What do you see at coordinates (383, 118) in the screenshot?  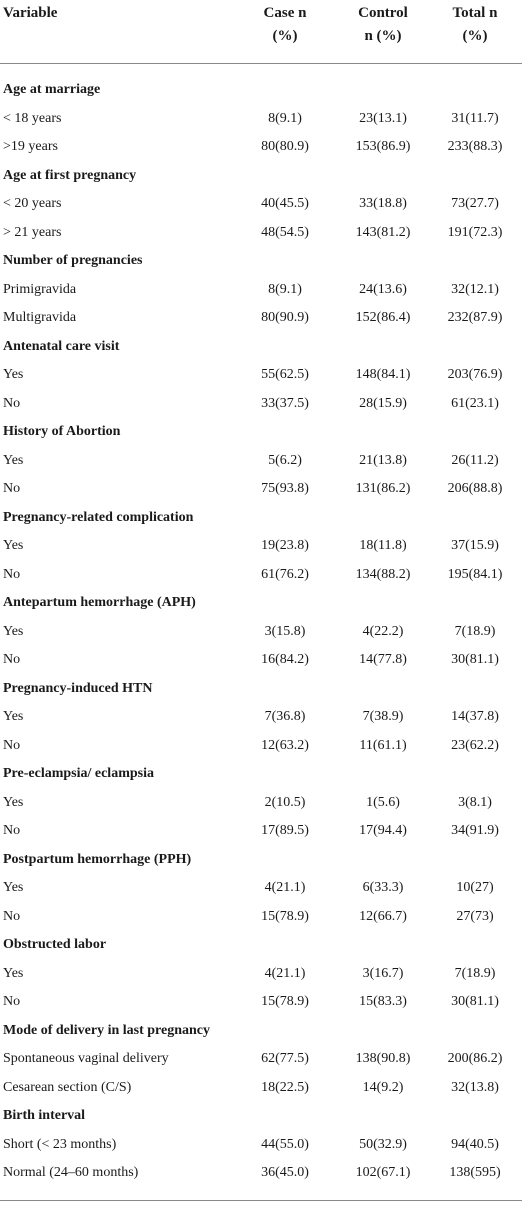 I see `control-cell: 23(13.1)` at bounding box center [383, 118].